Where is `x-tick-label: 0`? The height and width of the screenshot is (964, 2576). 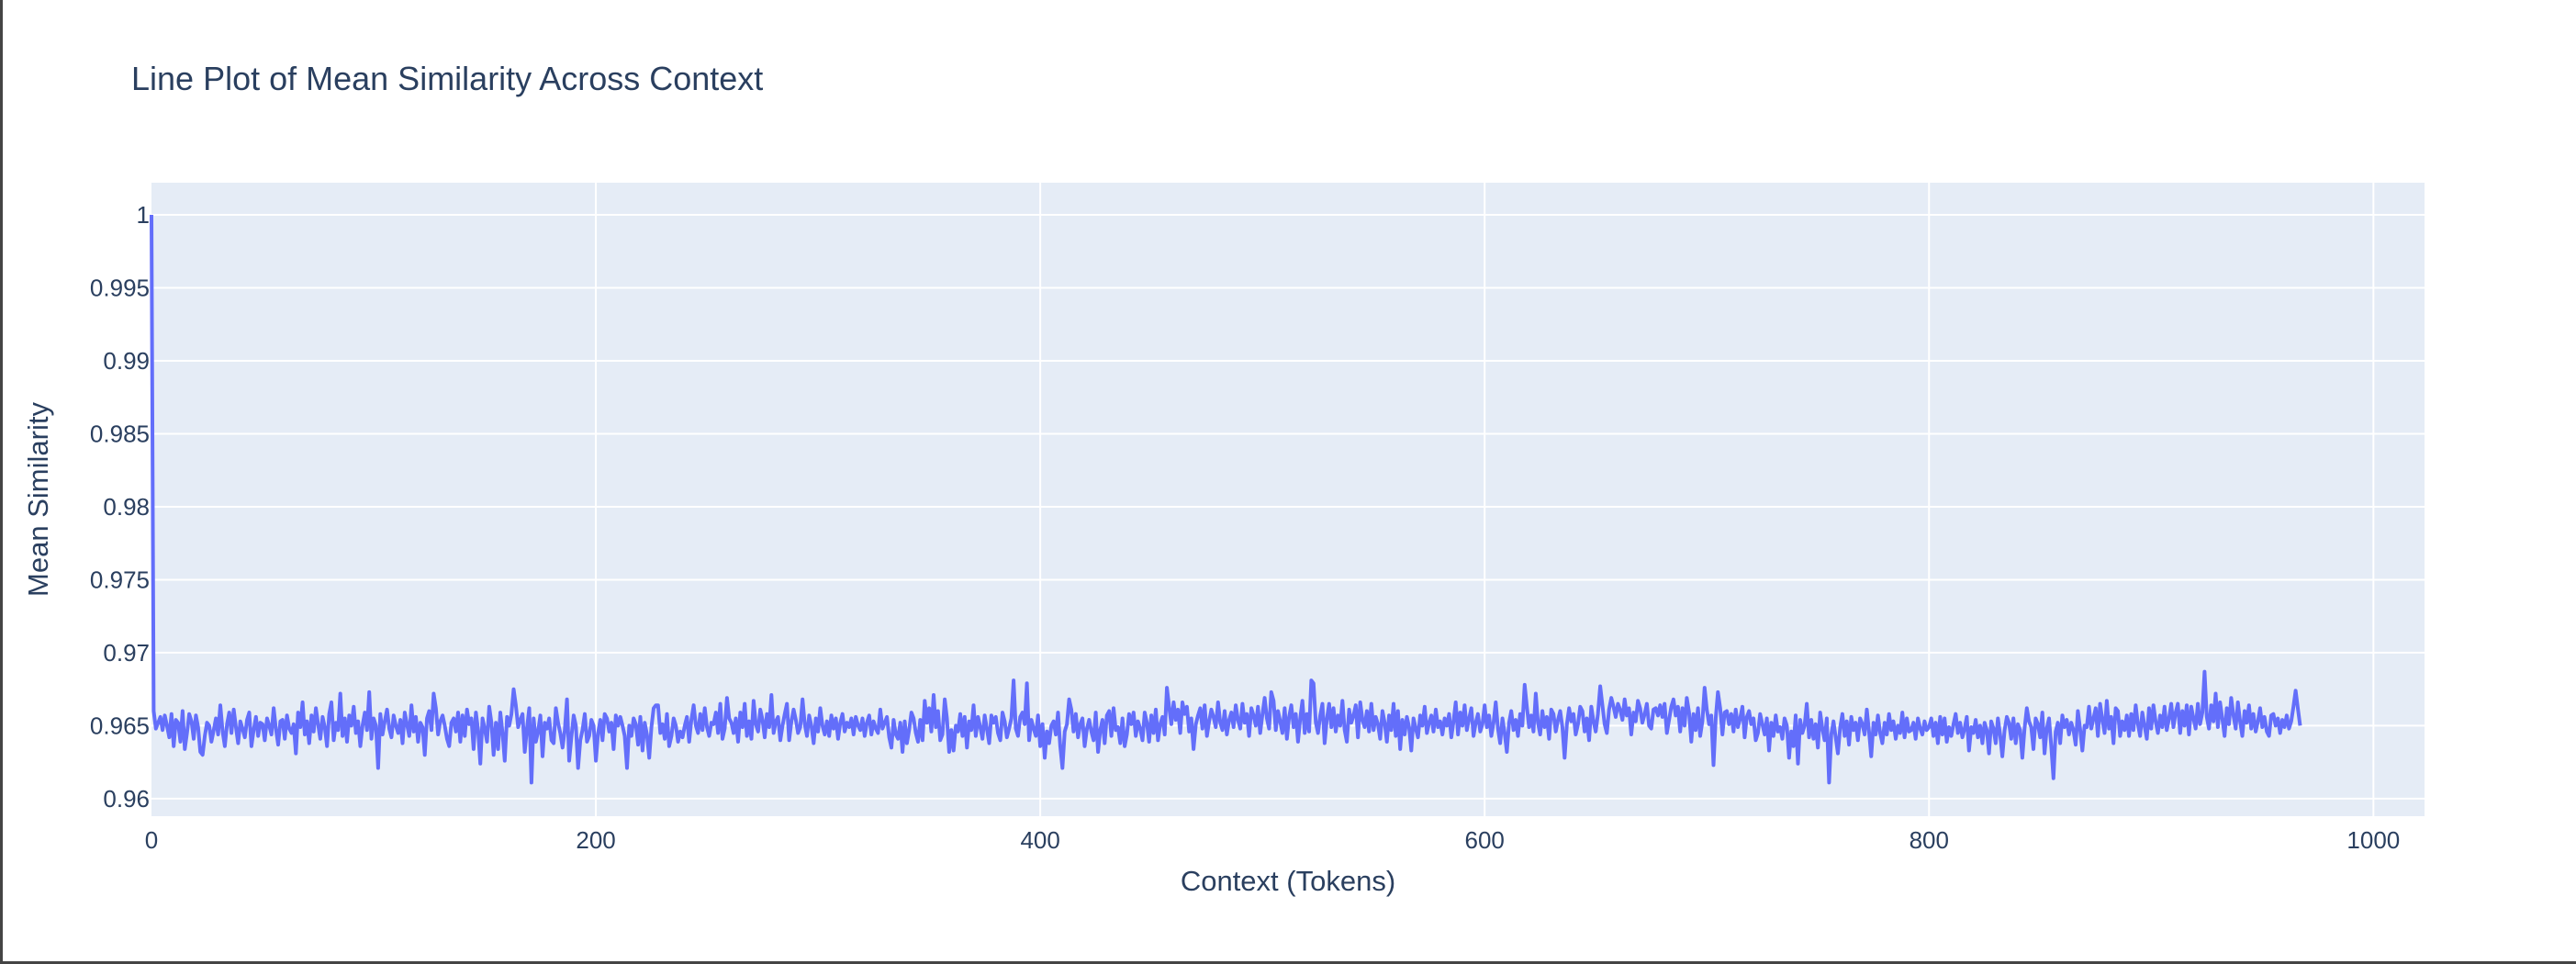
x-tick-label: 0 is located at coordinates (151, 840).